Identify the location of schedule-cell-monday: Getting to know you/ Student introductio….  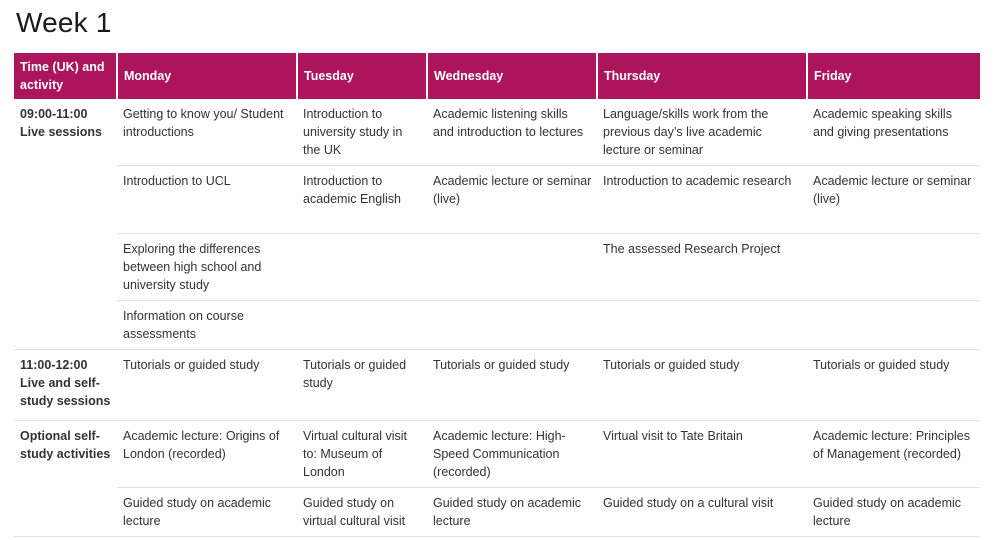
(207, 132).